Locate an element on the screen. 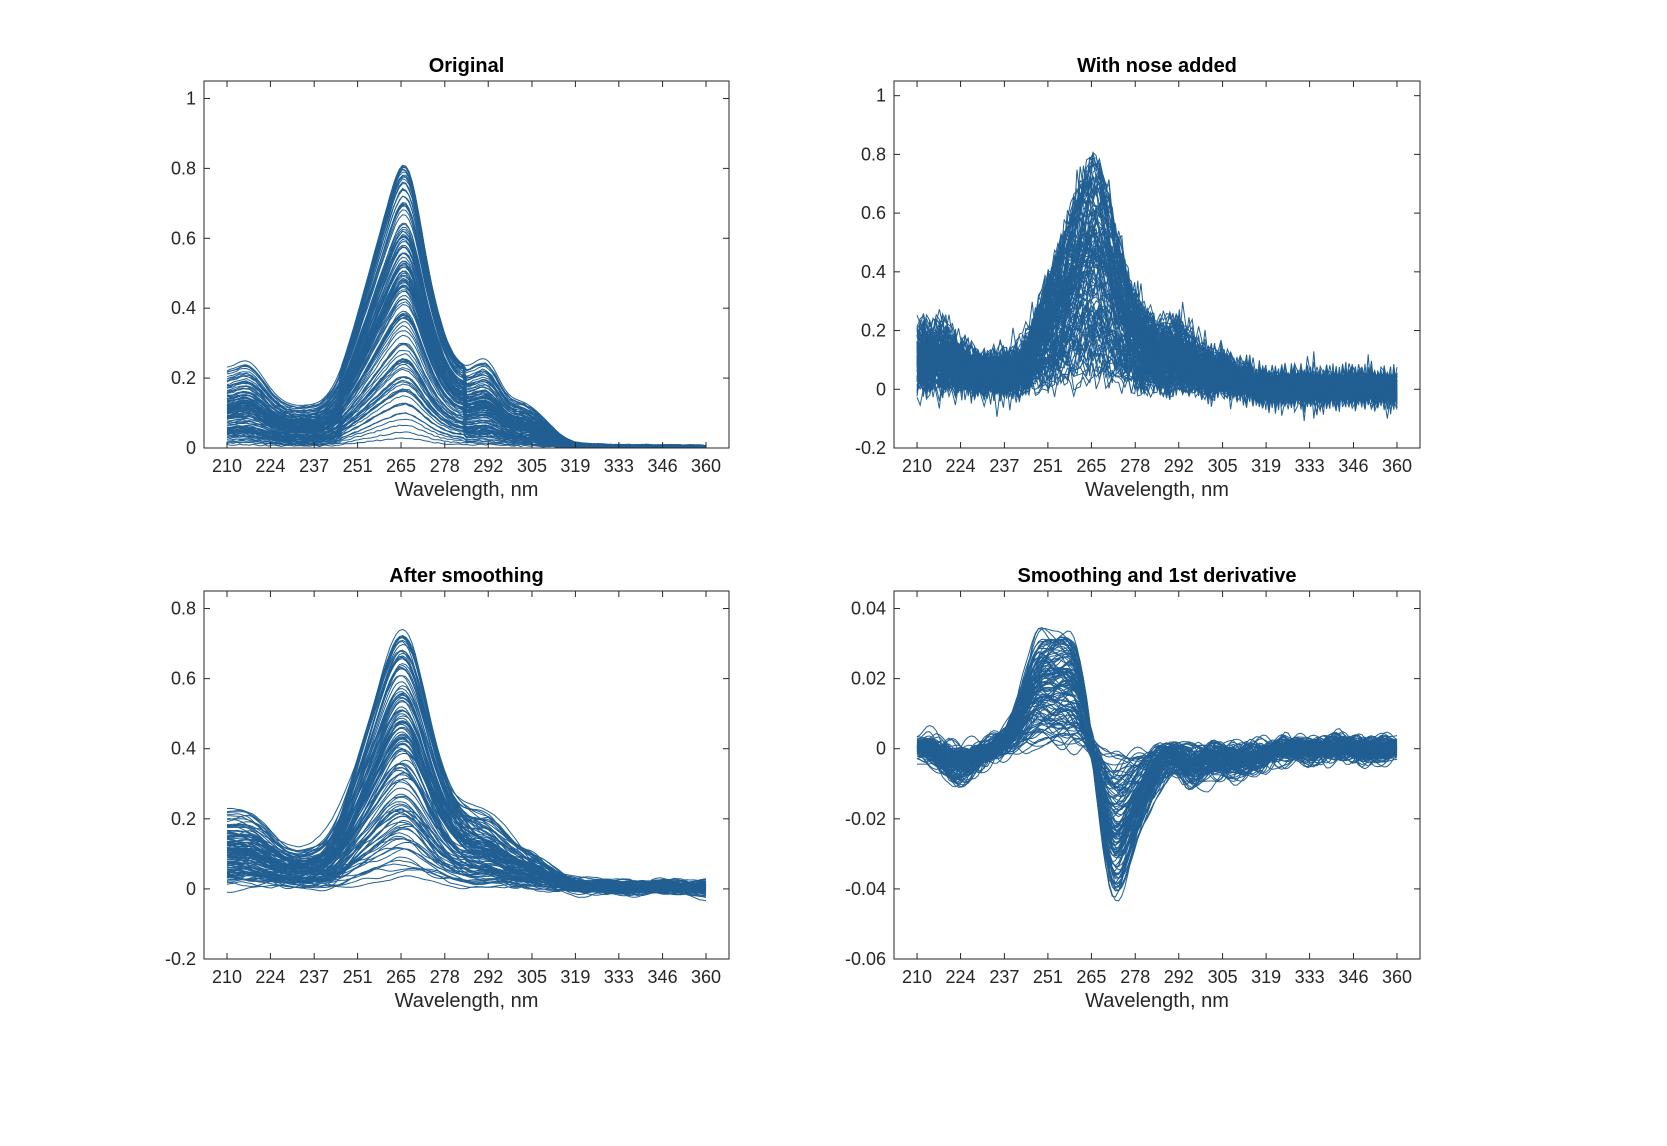 The height and width of the screenshot is (1146, 1667). y-tick-label: 0.04 is located at coordinates (868, 609).